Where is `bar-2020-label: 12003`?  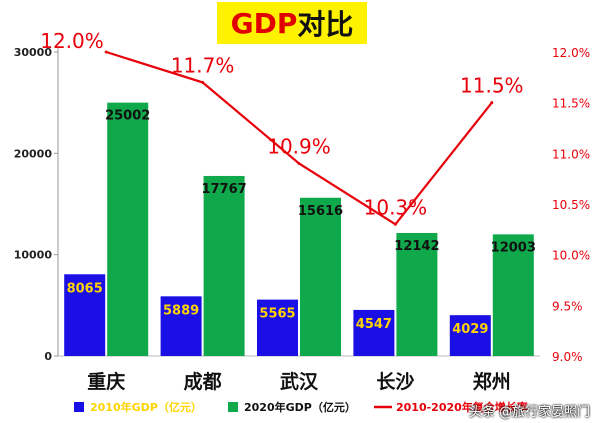
bar-2020-label: 12003 is located at coordinates (513, 247).